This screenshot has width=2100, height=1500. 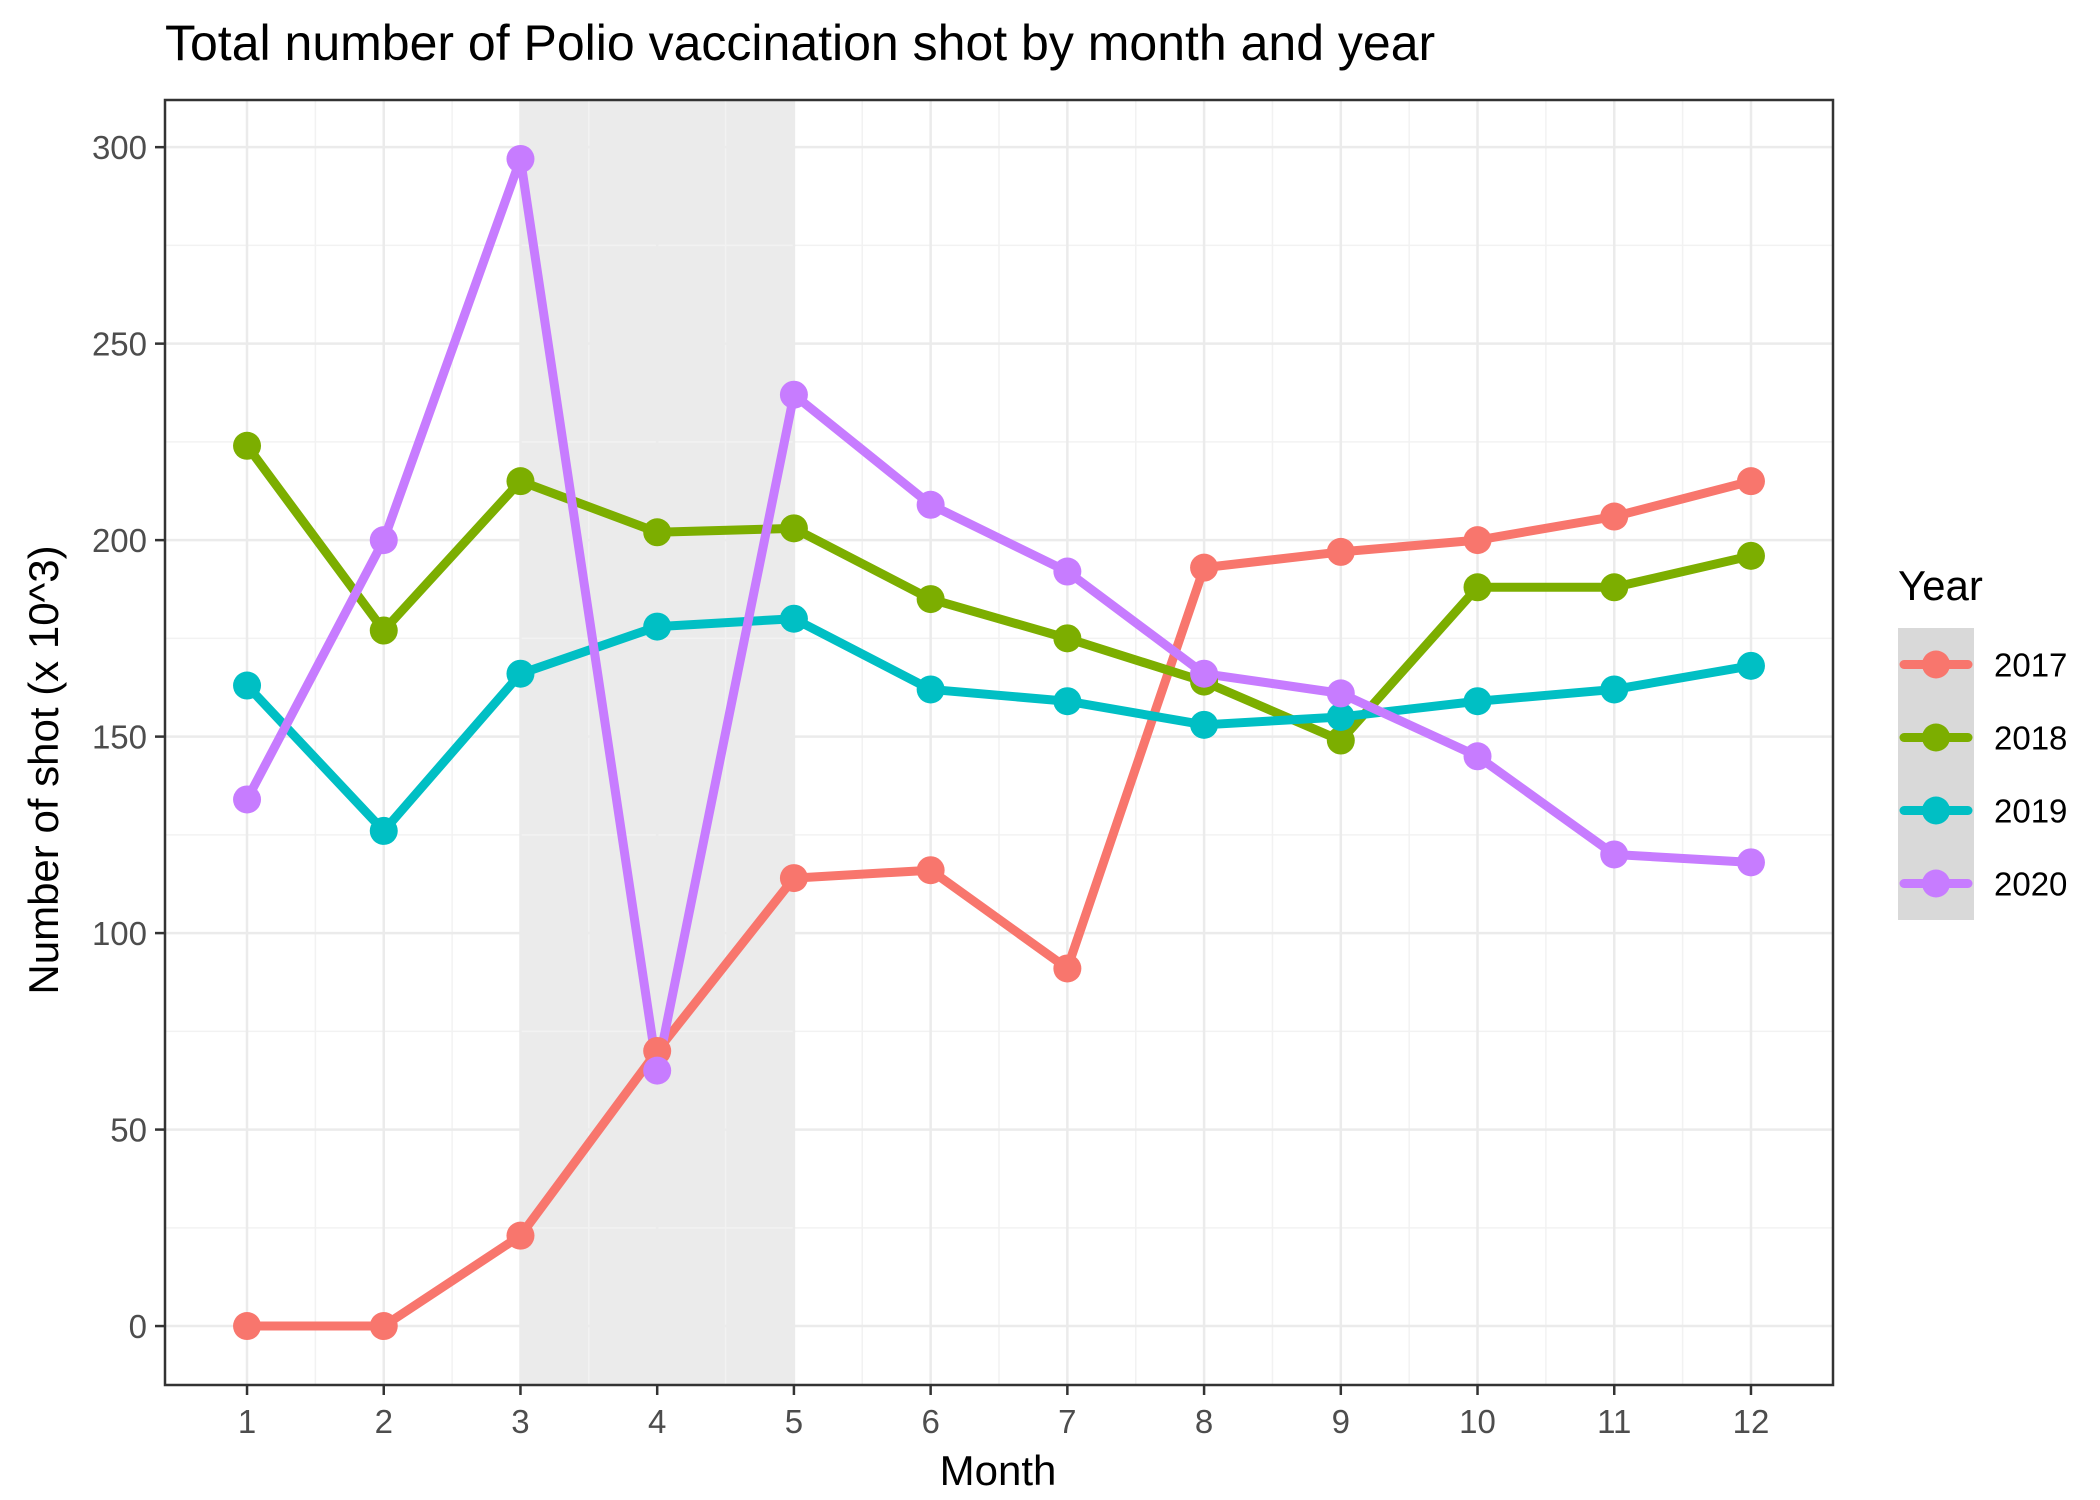 I want to click on x-tick-label: 5, so click(x=794, y=1421).